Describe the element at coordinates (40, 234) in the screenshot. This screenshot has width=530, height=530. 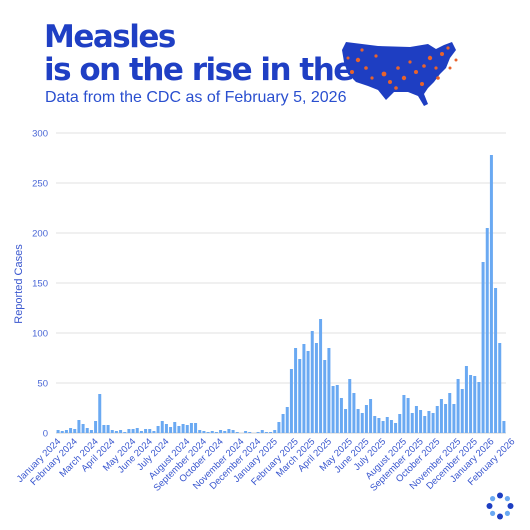
I see `y-tick-label: 200` at that location.